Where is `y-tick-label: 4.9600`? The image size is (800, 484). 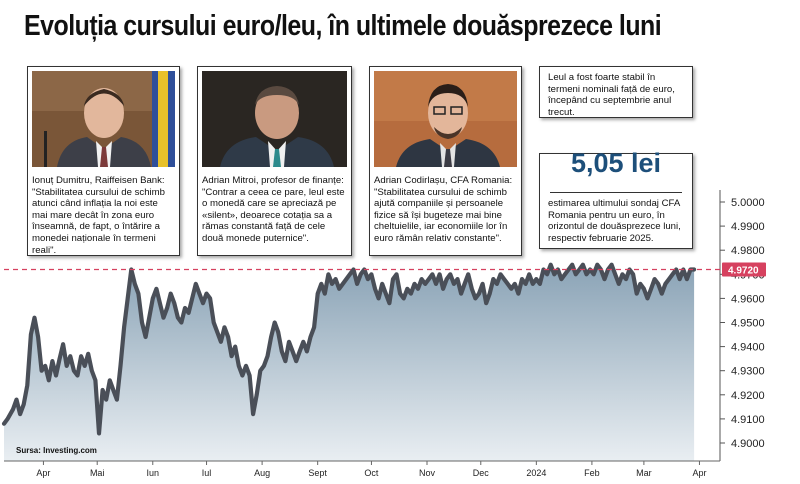 y-tick-label: 4.9600 is located at coordinates (748, 299).